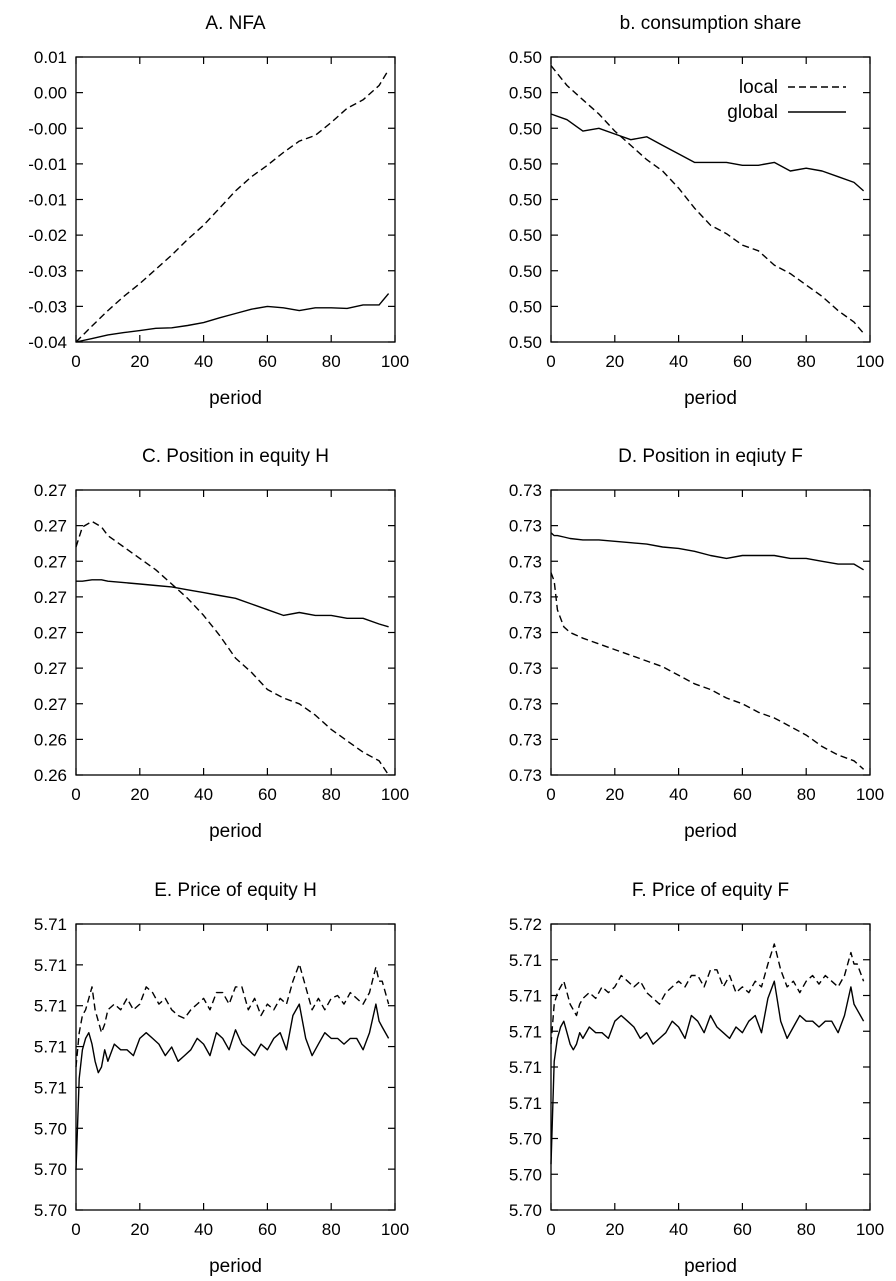  What do you see at coordinates (47, 128) in the screenshot?
I see `y-tick-label: -0.00` at bounding box center [47, 128].